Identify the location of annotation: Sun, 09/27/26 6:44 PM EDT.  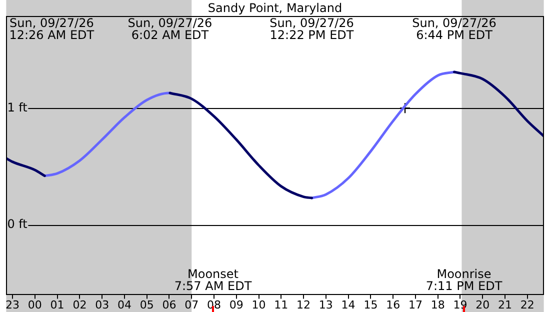
(454, 29).